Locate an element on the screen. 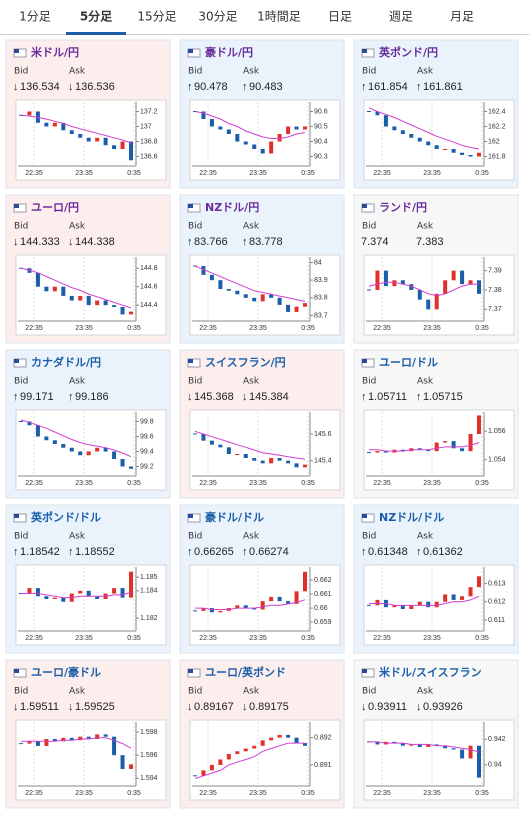  tab: 日足 is located at coordinates (340, 17).